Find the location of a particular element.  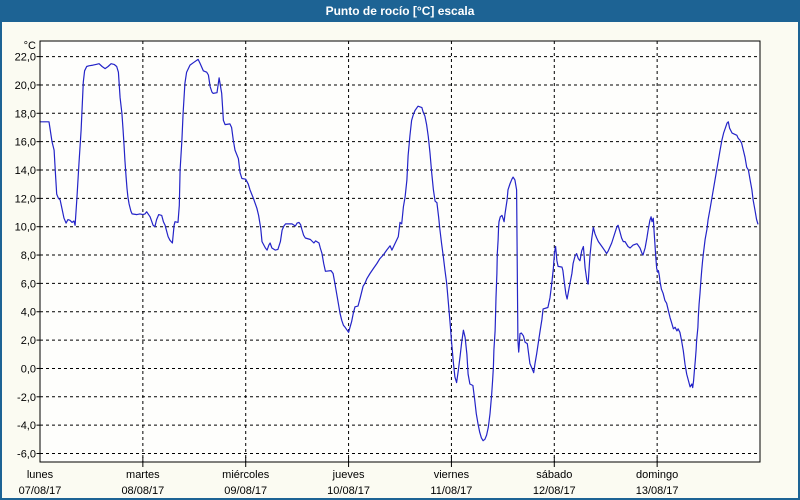

y-tick-label: 10,0 is located at coordinates (25, 228).